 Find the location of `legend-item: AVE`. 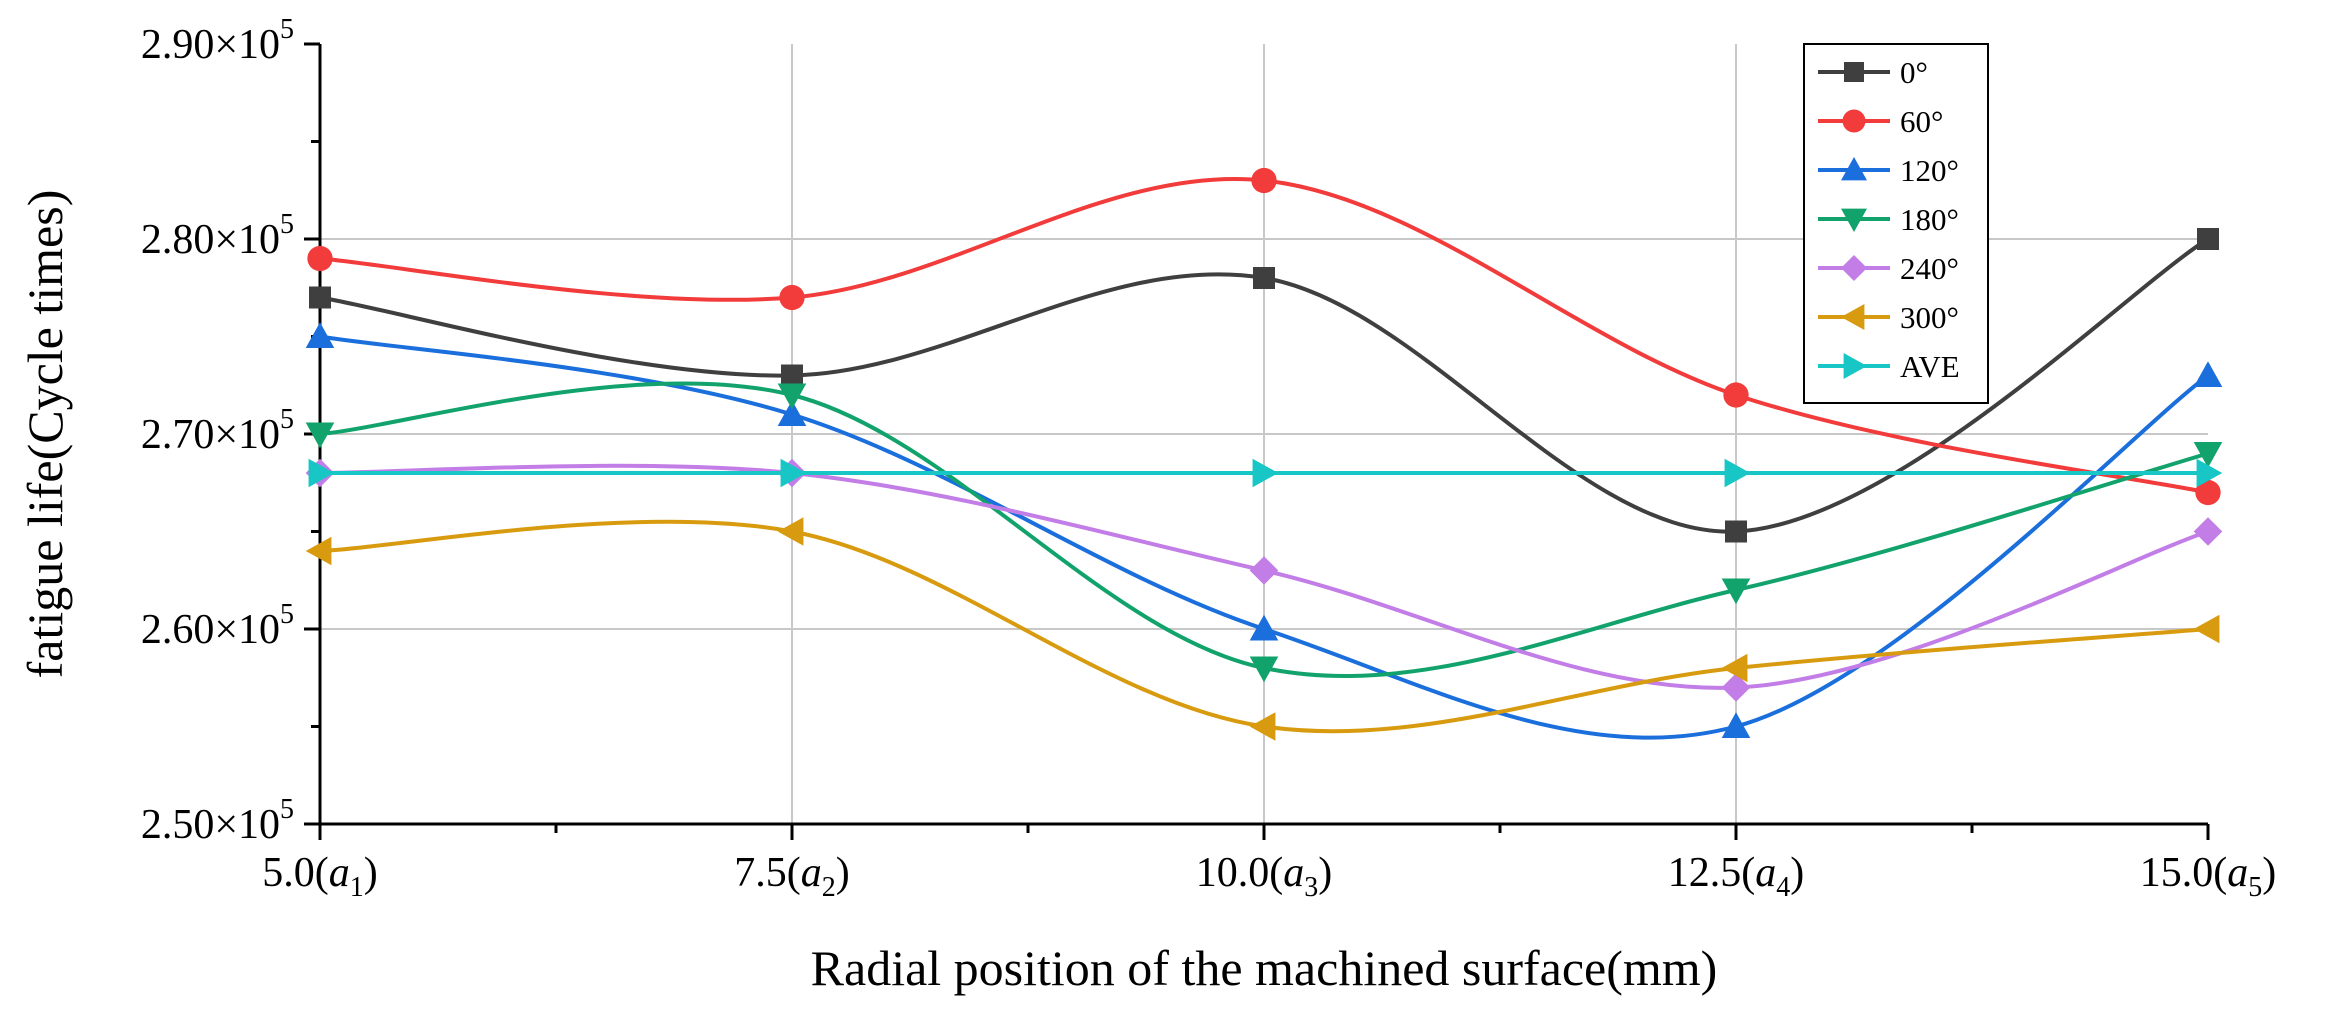

legend-item: AVE is located at coordinates (1889, 366).